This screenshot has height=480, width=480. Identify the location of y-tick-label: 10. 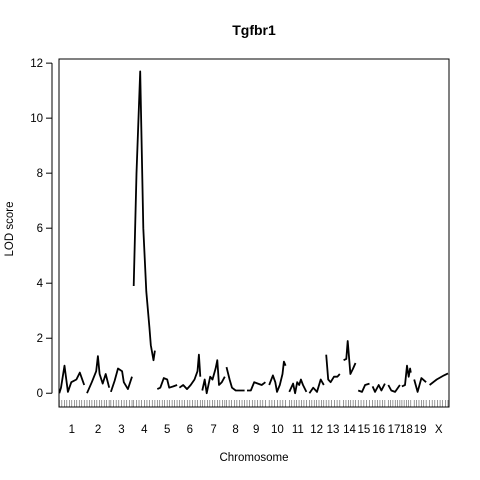
(36, 119).